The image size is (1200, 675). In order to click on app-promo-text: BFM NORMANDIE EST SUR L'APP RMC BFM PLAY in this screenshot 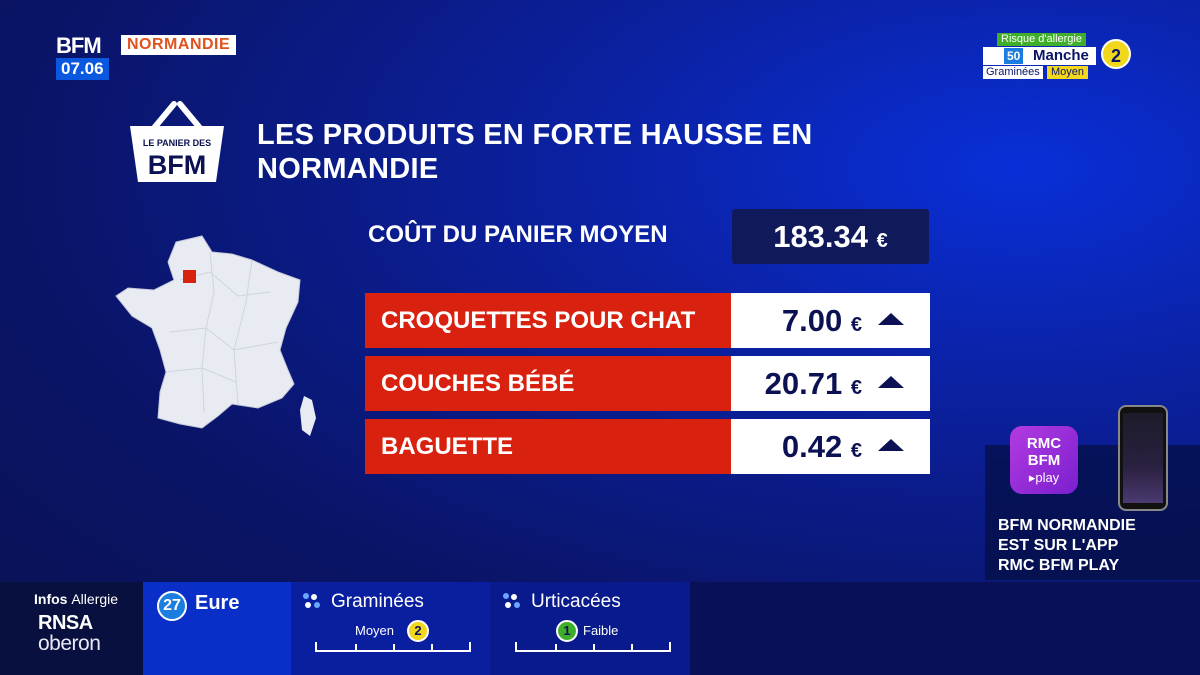, I will do `click(1067, 546)`.